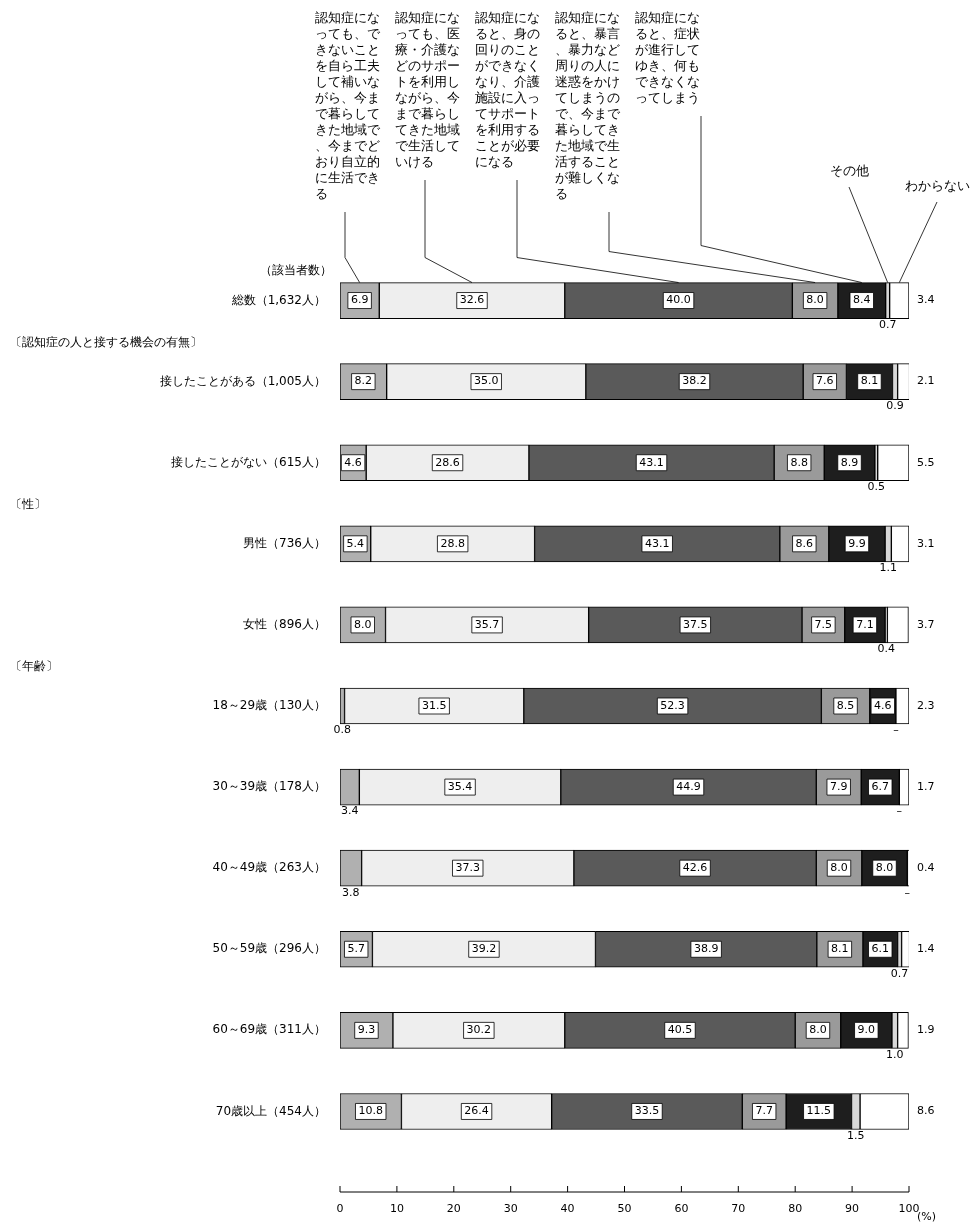  What do you see at coordinates (370, 1111) in the screenshot?
I see `data-label: 10.8` at bounding box center [370, 1111].